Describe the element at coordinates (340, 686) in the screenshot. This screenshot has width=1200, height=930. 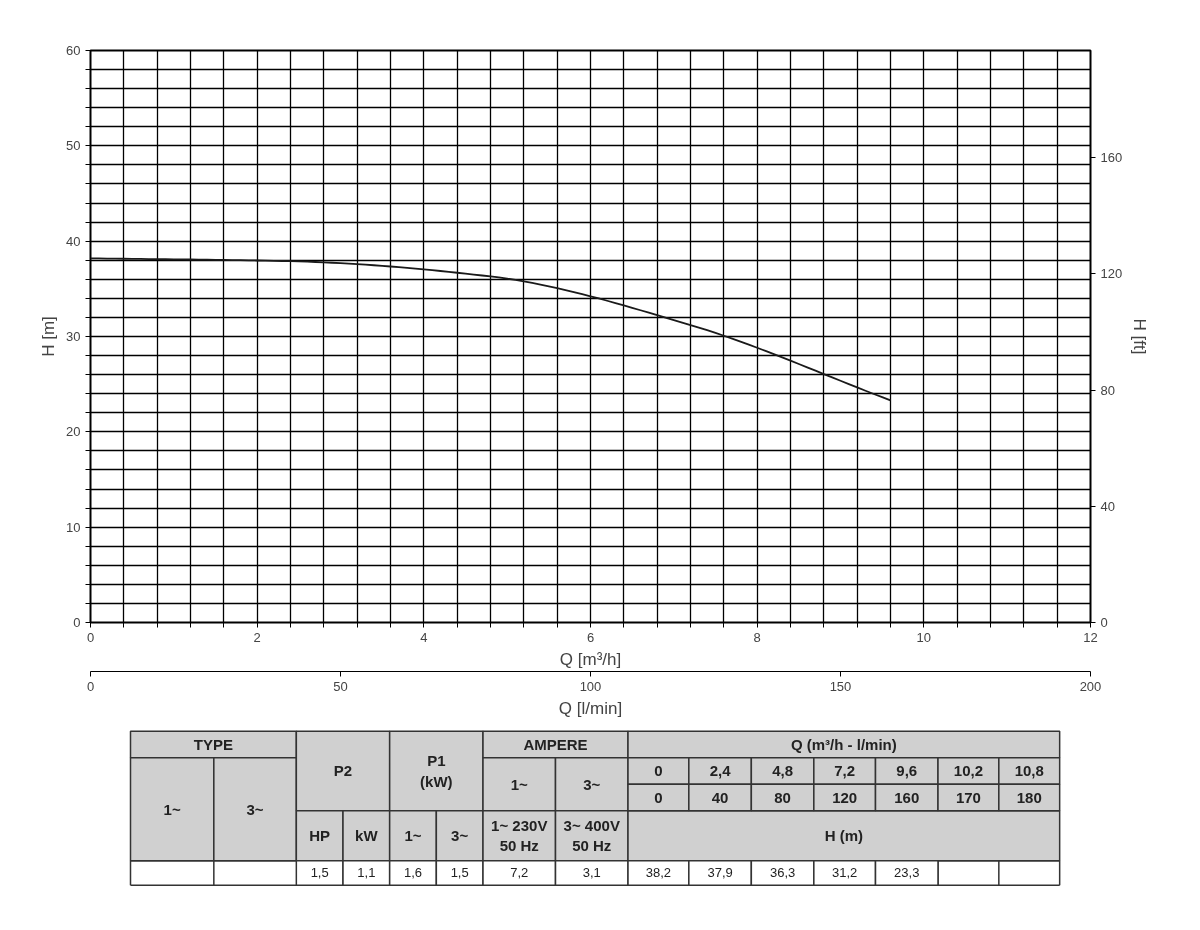
I see `x2-tick-label: 50` at that location.